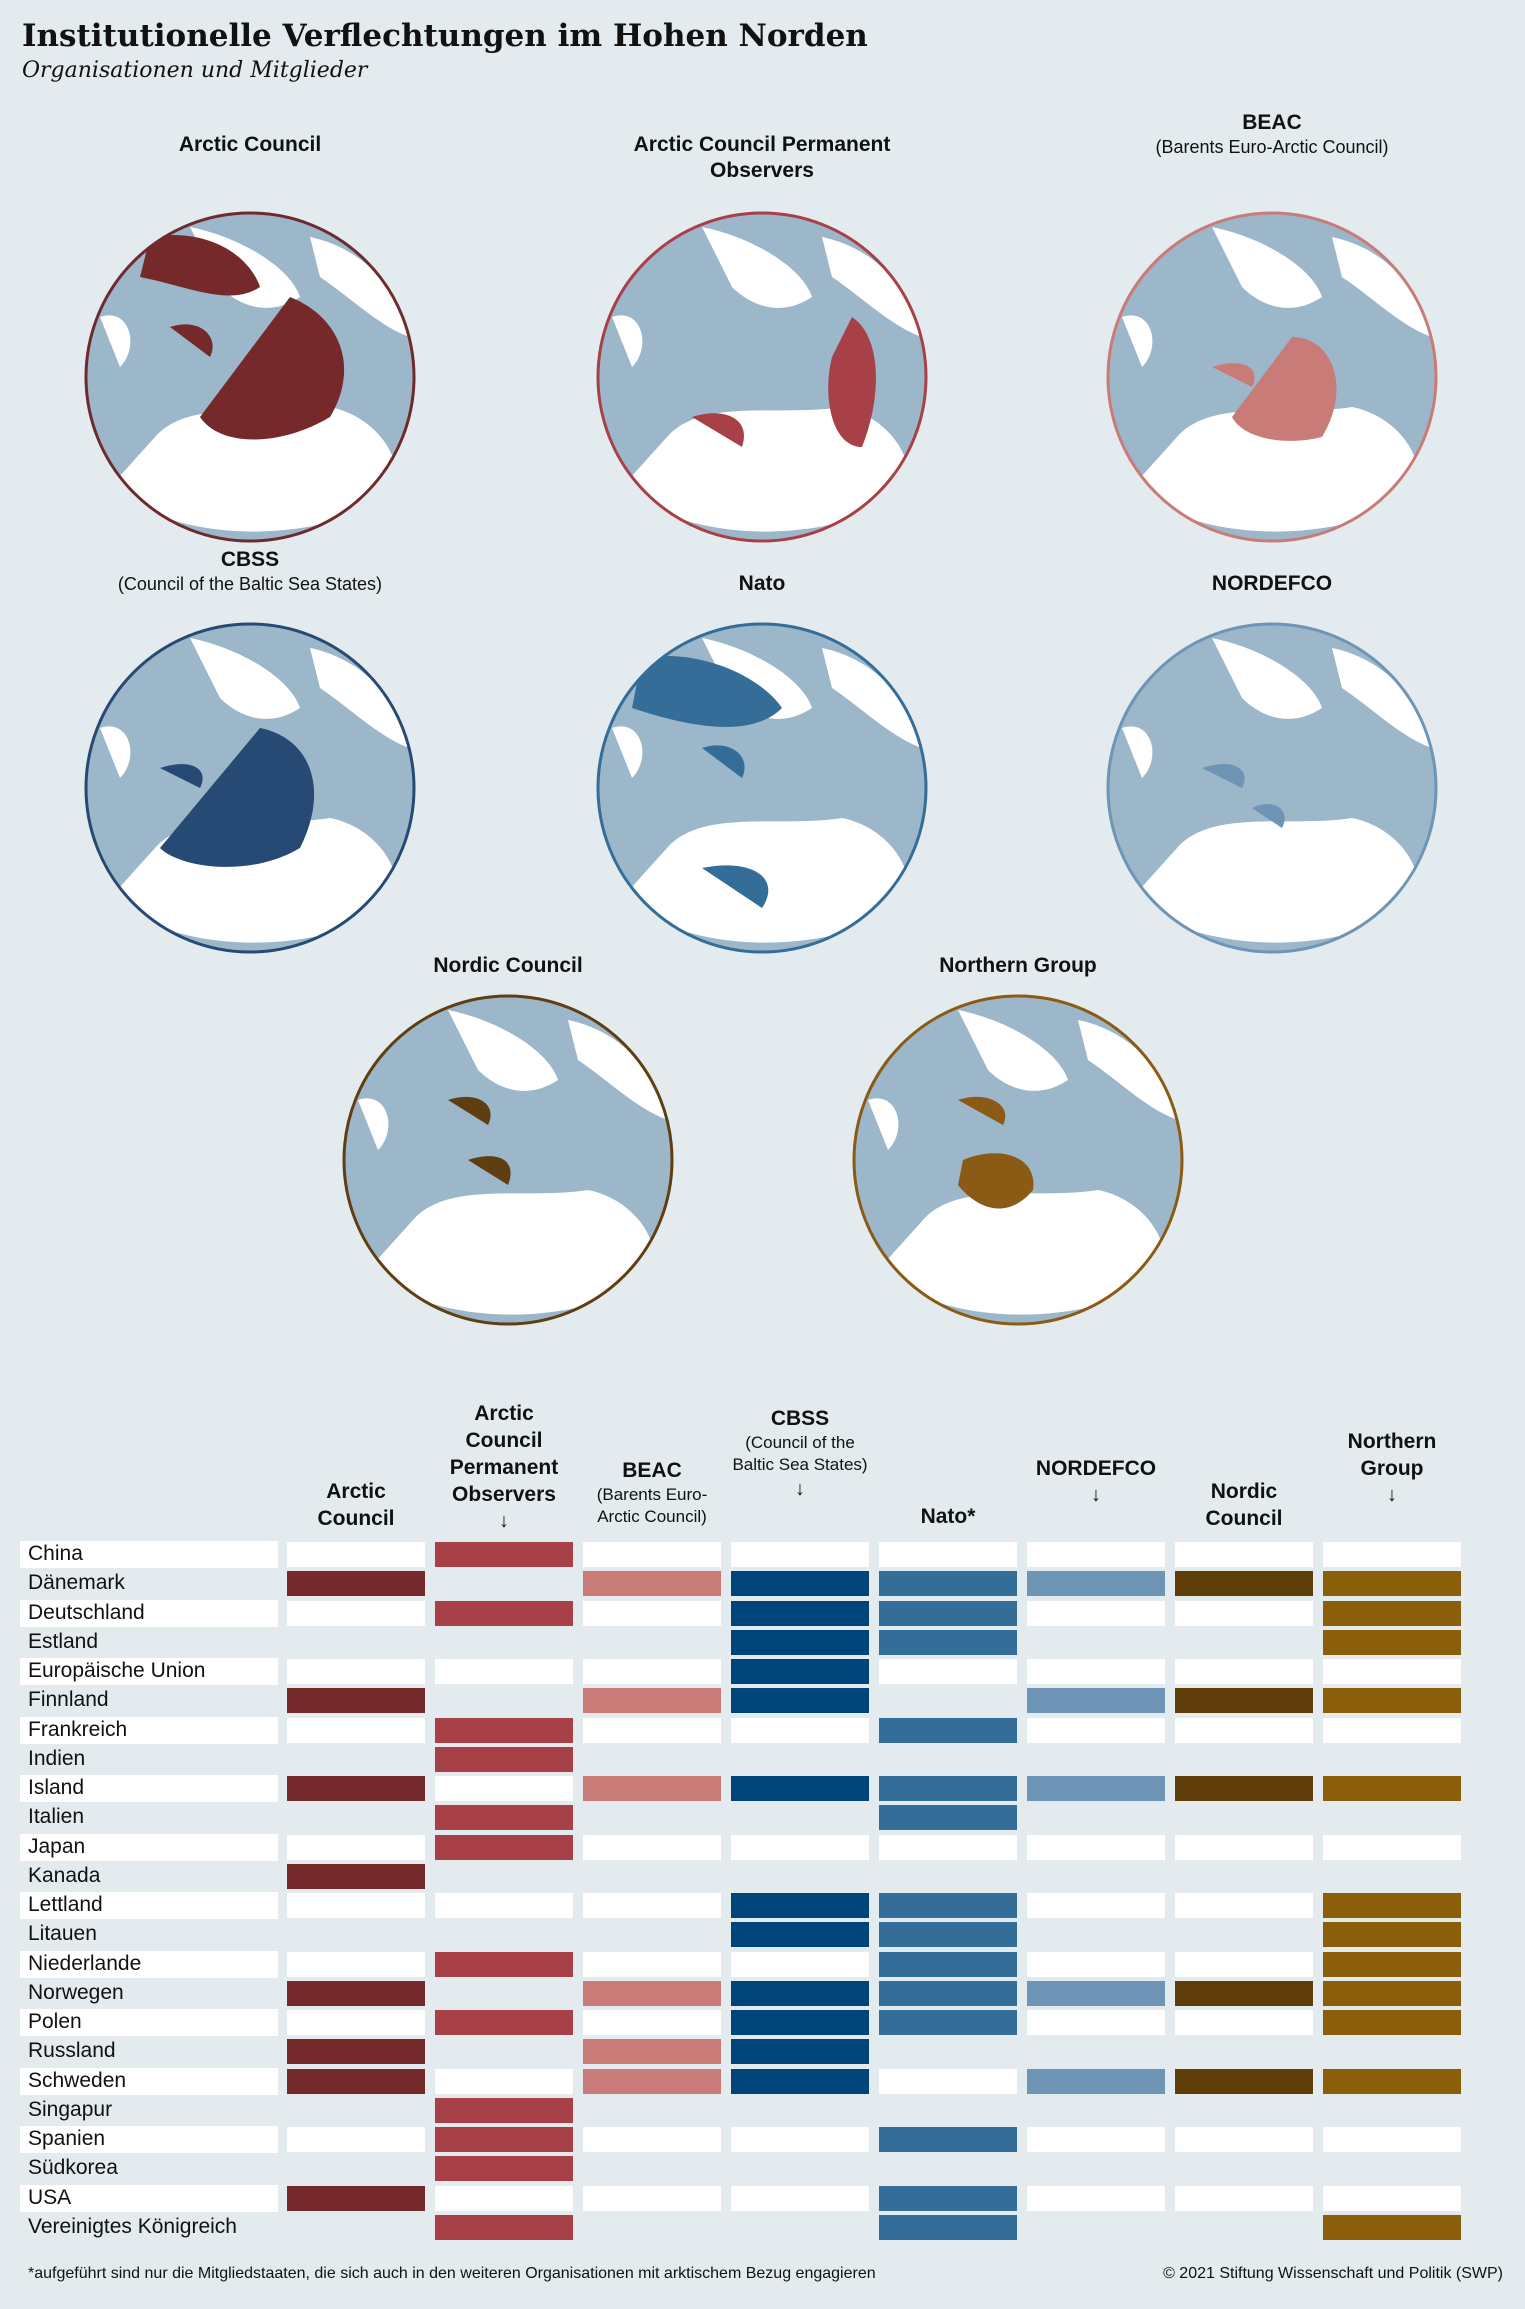 The height and width of the screenshot is (2309, 1525). Describe the element at coordinates (356, 1491) in the screenshot. I see `column-header-label: Arctic` at that location.